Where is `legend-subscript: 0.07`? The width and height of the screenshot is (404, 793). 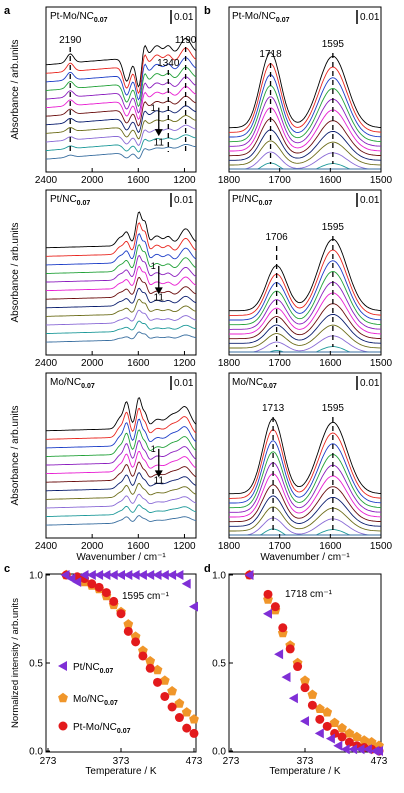 legend-subscript: 0.07 is located at coordinates (107, 671).